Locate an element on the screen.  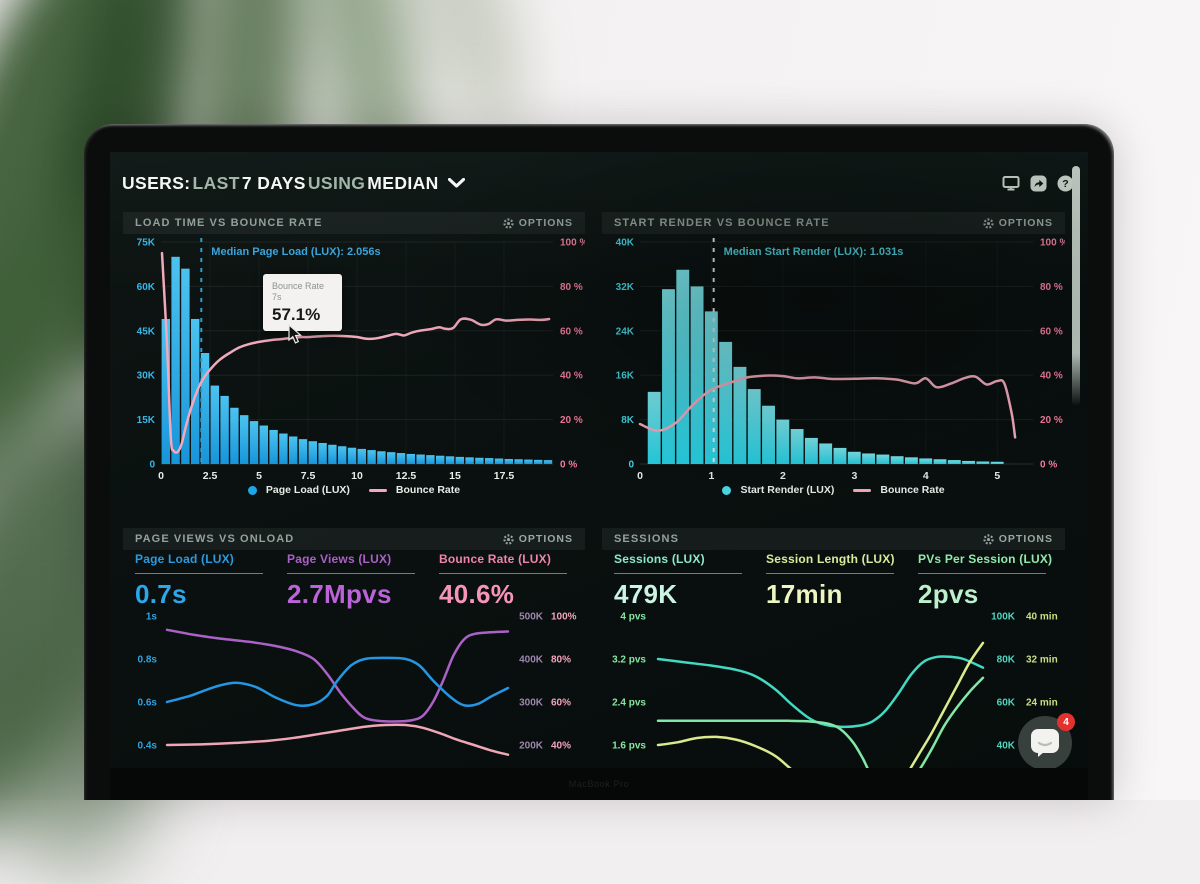
svg-text: 300K is located at coordinates (531, 703).